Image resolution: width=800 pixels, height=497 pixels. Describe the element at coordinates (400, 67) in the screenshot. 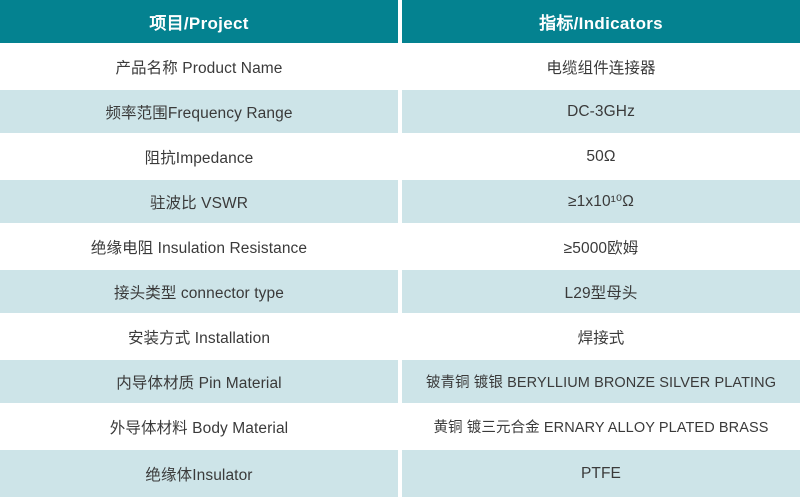

I see `table-row-product-name: 产品名称 Product Name 电缆组件连接器` at that location.